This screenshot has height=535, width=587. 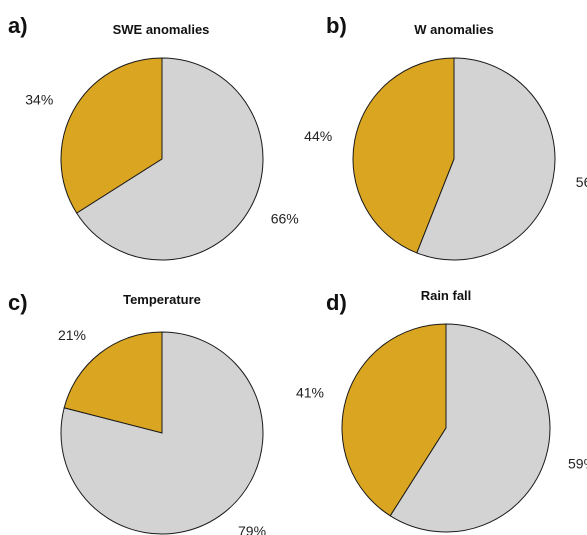 What do you see at coordinates (336, 302) in the screenshot?
I see `panel-letter-d: d)` at bounding box center [336, 302].